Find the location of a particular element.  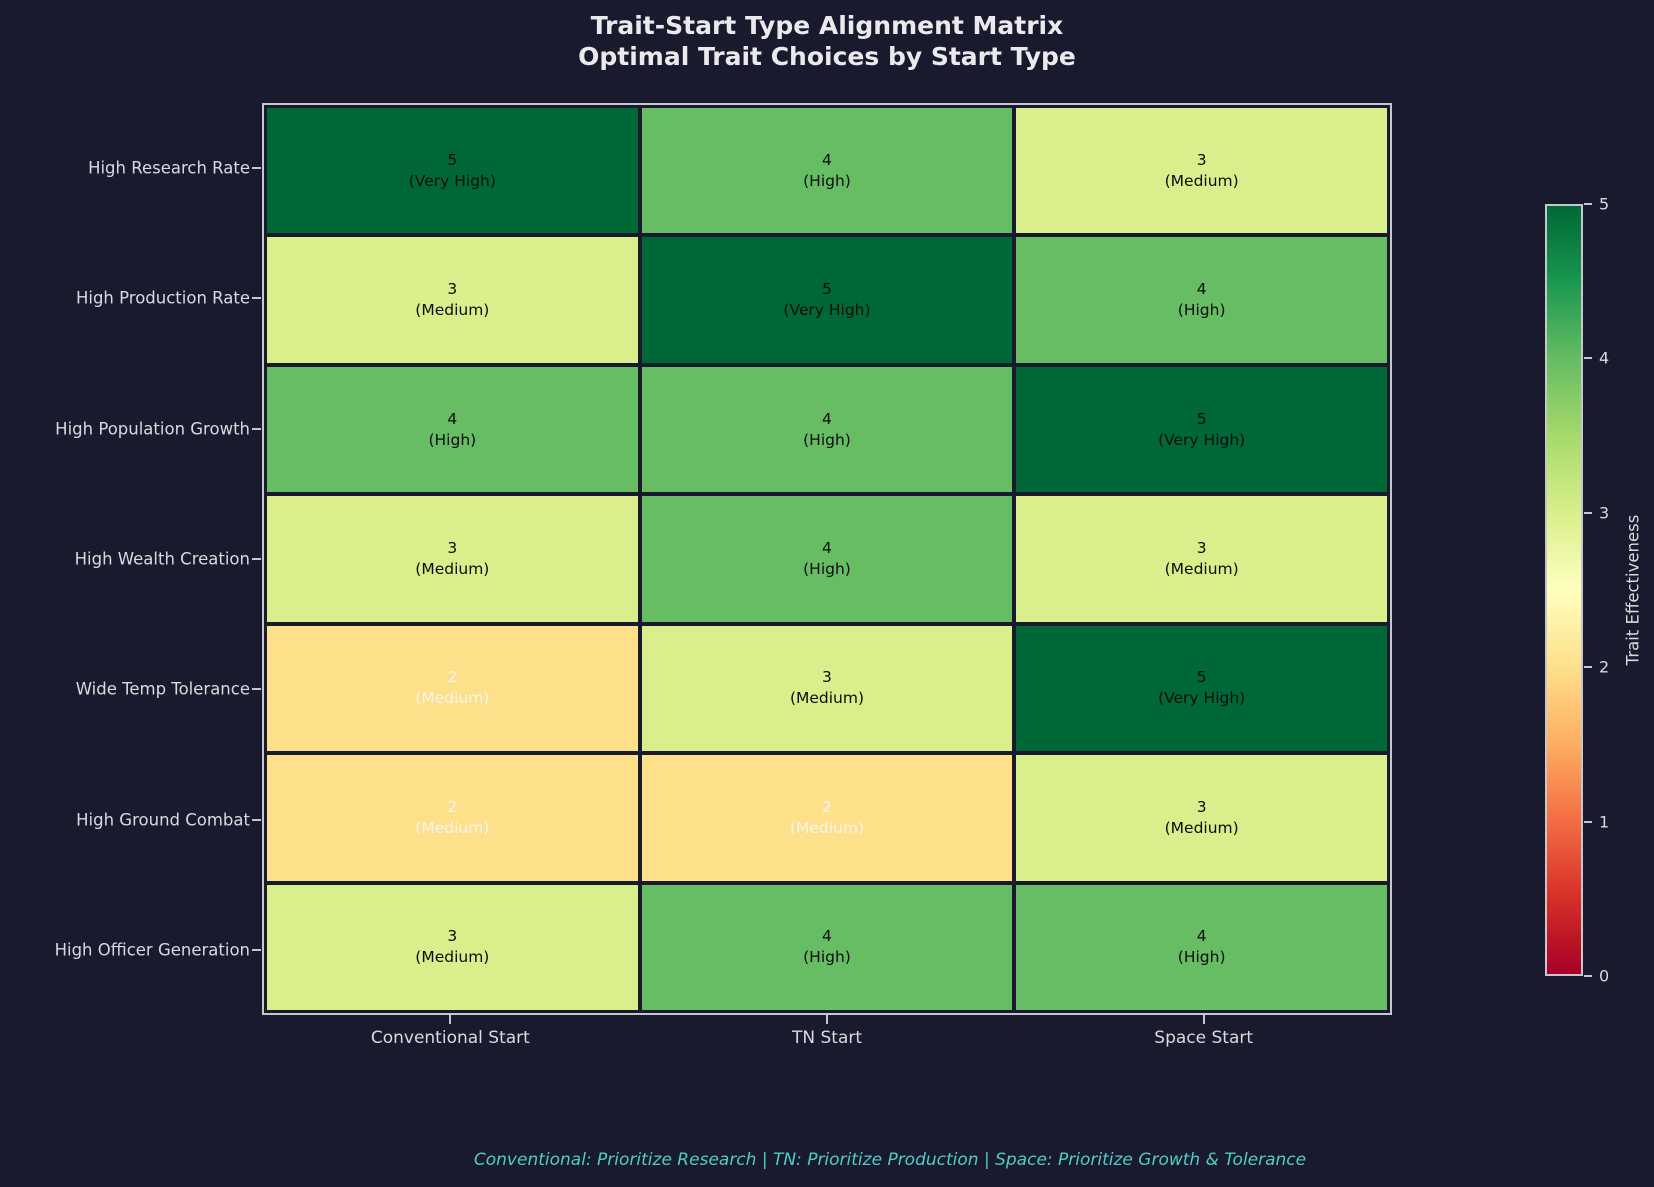

colorbar-tick-label: 4 is located at coordinates (1604, 358).